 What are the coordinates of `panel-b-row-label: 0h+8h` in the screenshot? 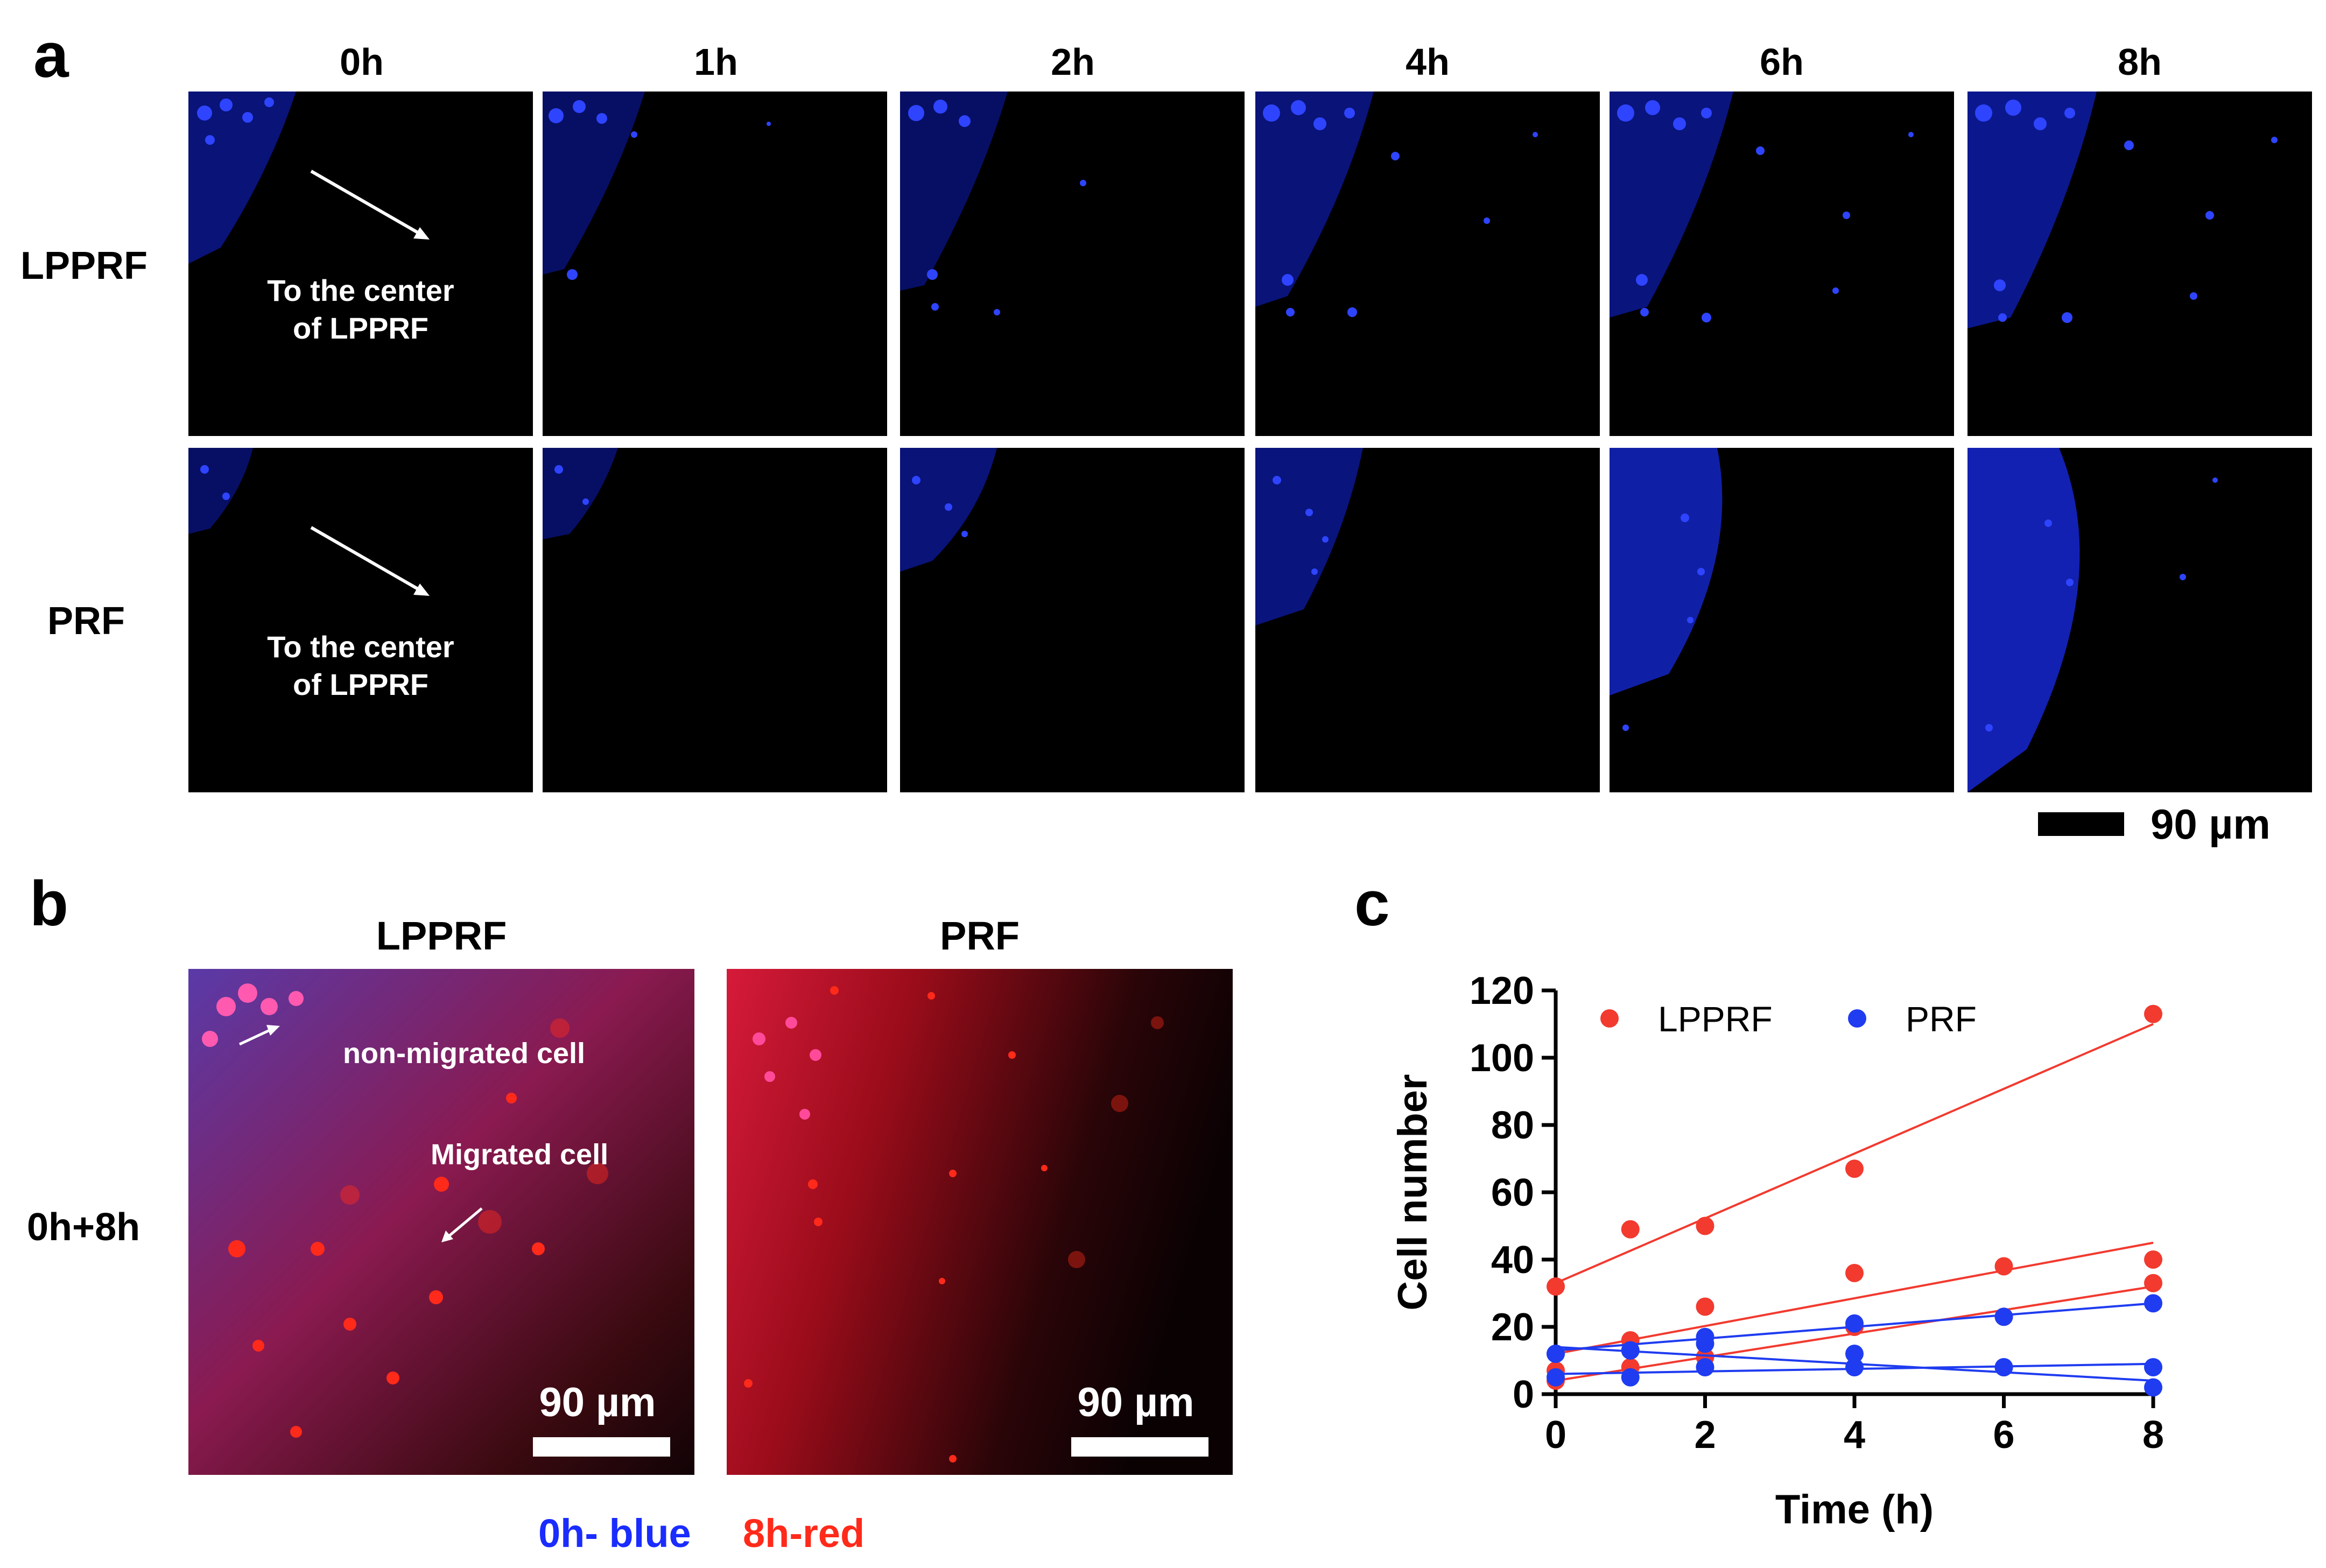 It's located at (83, 1227).